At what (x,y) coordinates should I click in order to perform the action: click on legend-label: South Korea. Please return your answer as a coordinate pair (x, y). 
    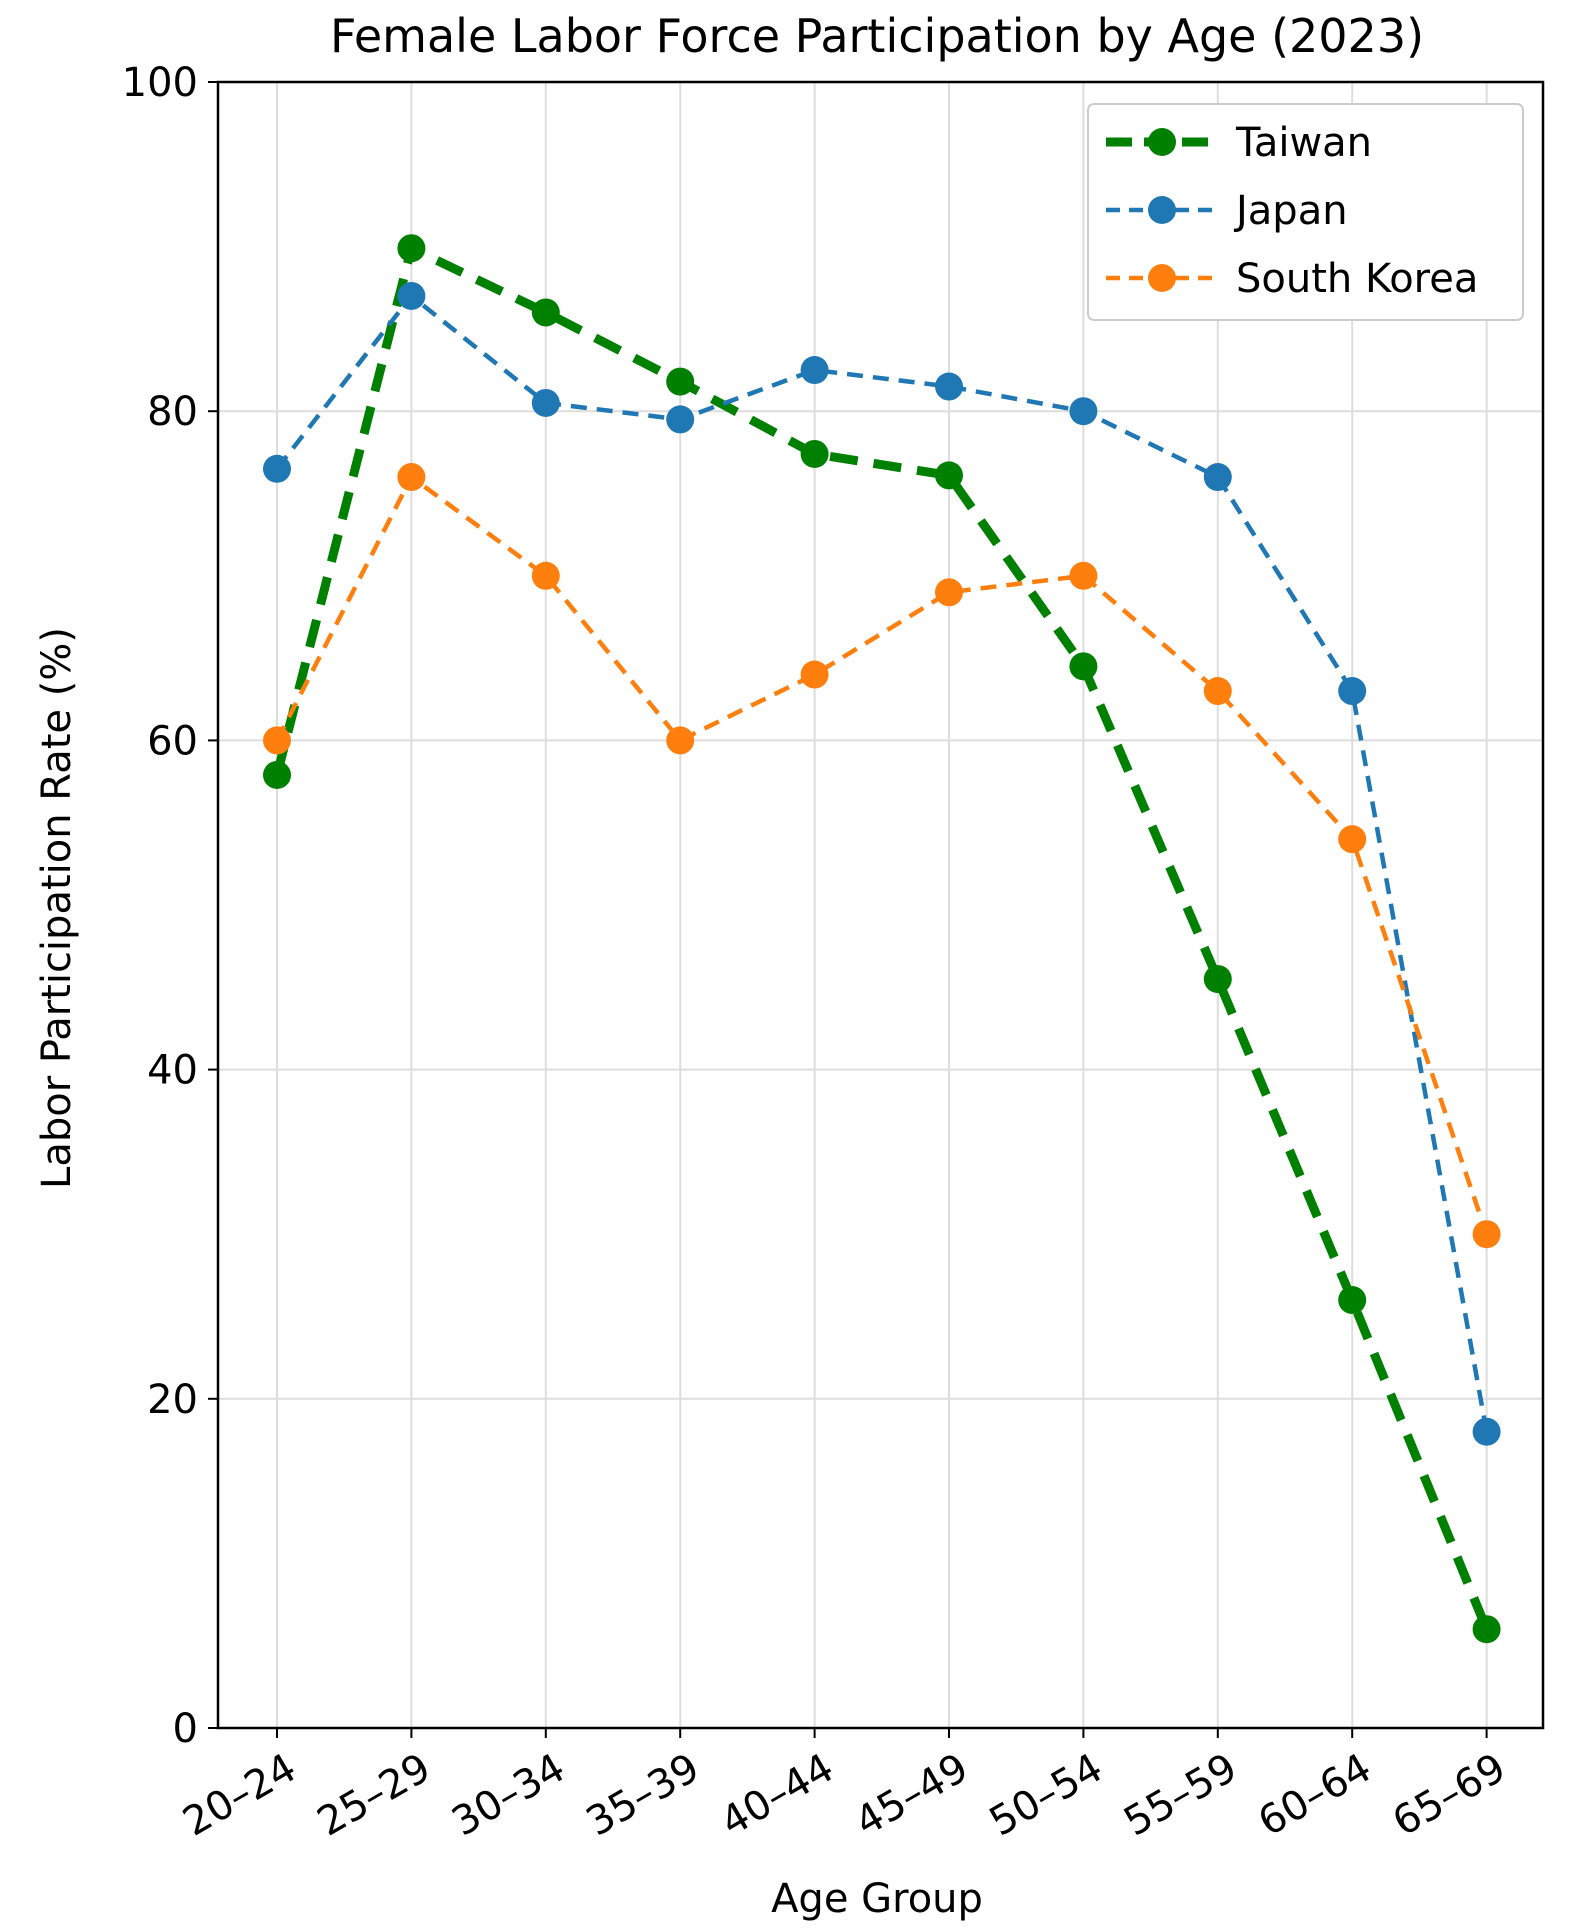
    Looking at the image, I should click on (1357, 279).